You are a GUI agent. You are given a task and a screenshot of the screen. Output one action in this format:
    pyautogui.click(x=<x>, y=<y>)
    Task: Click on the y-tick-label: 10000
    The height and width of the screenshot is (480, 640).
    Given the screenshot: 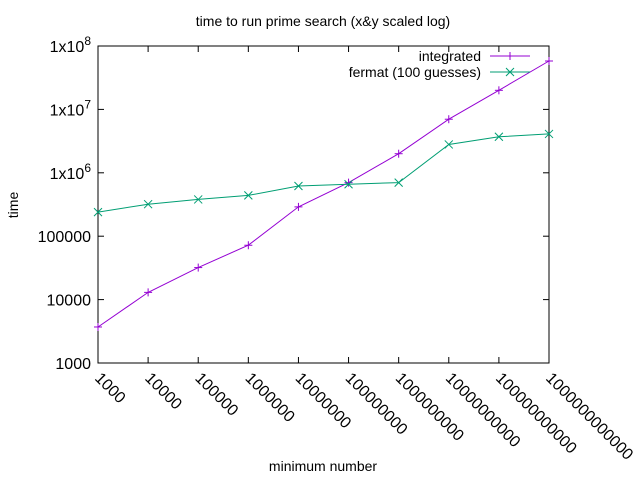 What is the action you would take?
    pyautogui.click(x=69, y=301)
    